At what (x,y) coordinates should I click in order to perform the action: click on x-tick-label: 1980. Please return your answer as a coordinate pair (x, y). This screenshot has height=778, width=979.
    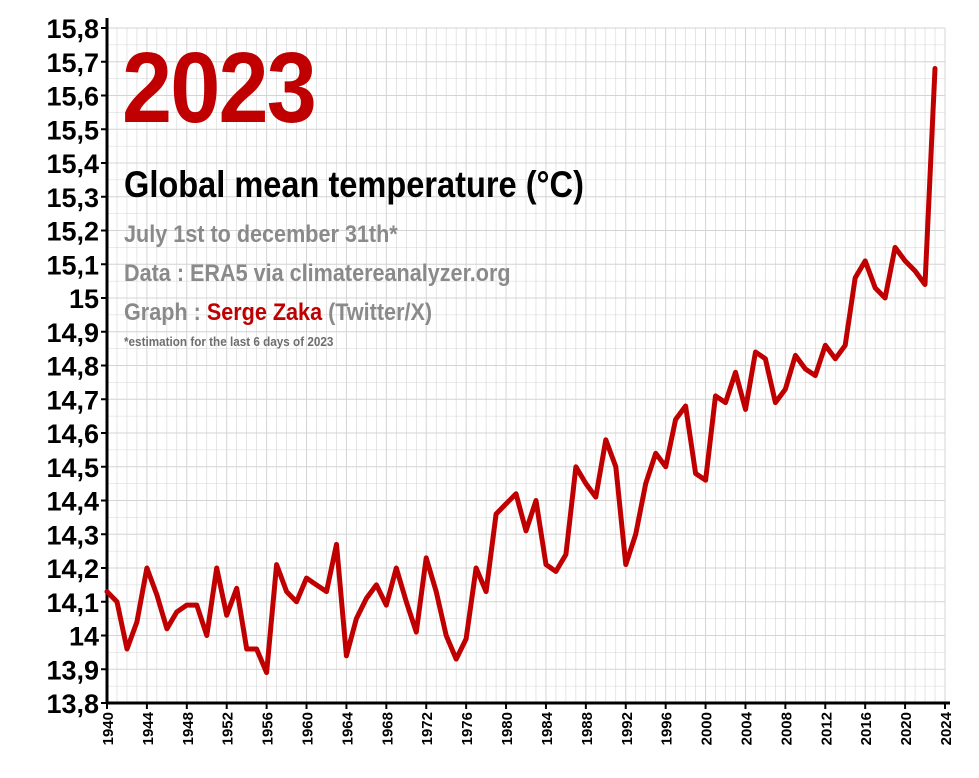
    Looking at the image, I should click on (507, 728).